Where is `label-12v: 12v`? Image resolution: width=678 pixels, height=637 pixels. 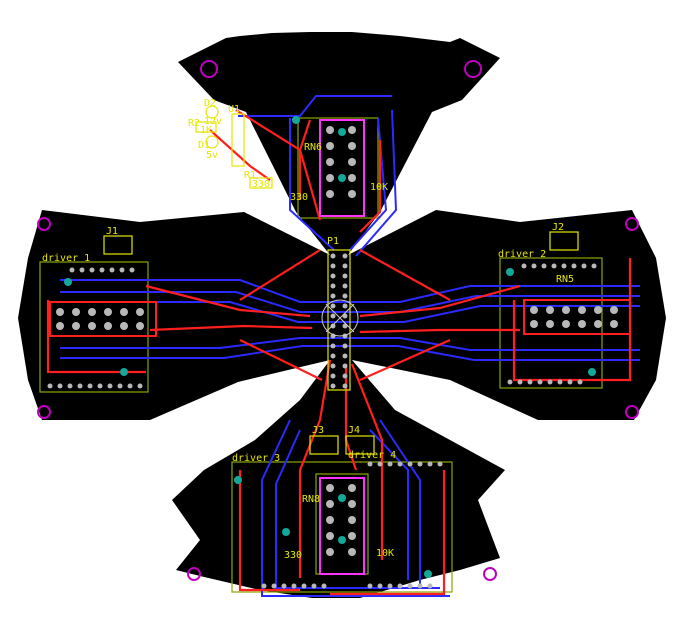 label-12v: 12v is located at coordinates (213, 121).